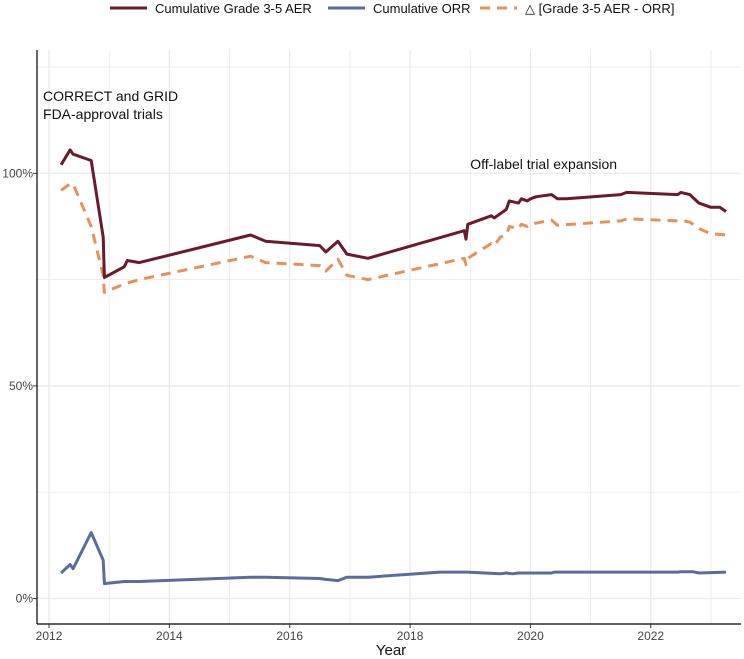 The height and width of the screenshot is (659, 744). What do you see at coordinates (599, 8) in the screenshot?
I see `legend-label: △ [Grade 3-5 AER - ORR]` at bounding box center [599, 8].